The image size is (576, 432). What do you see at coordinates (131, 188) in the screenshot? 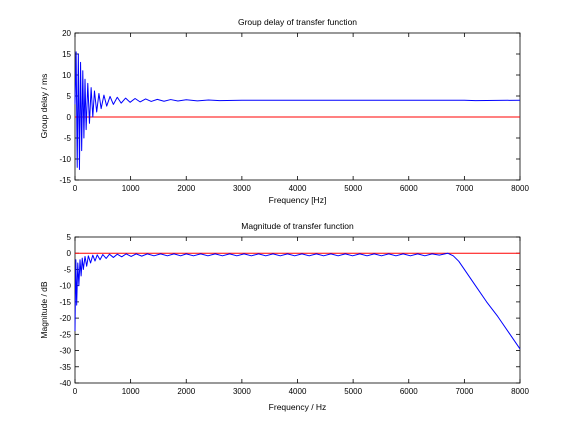
I see `group-delay-x-tick-label: 1000` at bounding box center [131, 188].